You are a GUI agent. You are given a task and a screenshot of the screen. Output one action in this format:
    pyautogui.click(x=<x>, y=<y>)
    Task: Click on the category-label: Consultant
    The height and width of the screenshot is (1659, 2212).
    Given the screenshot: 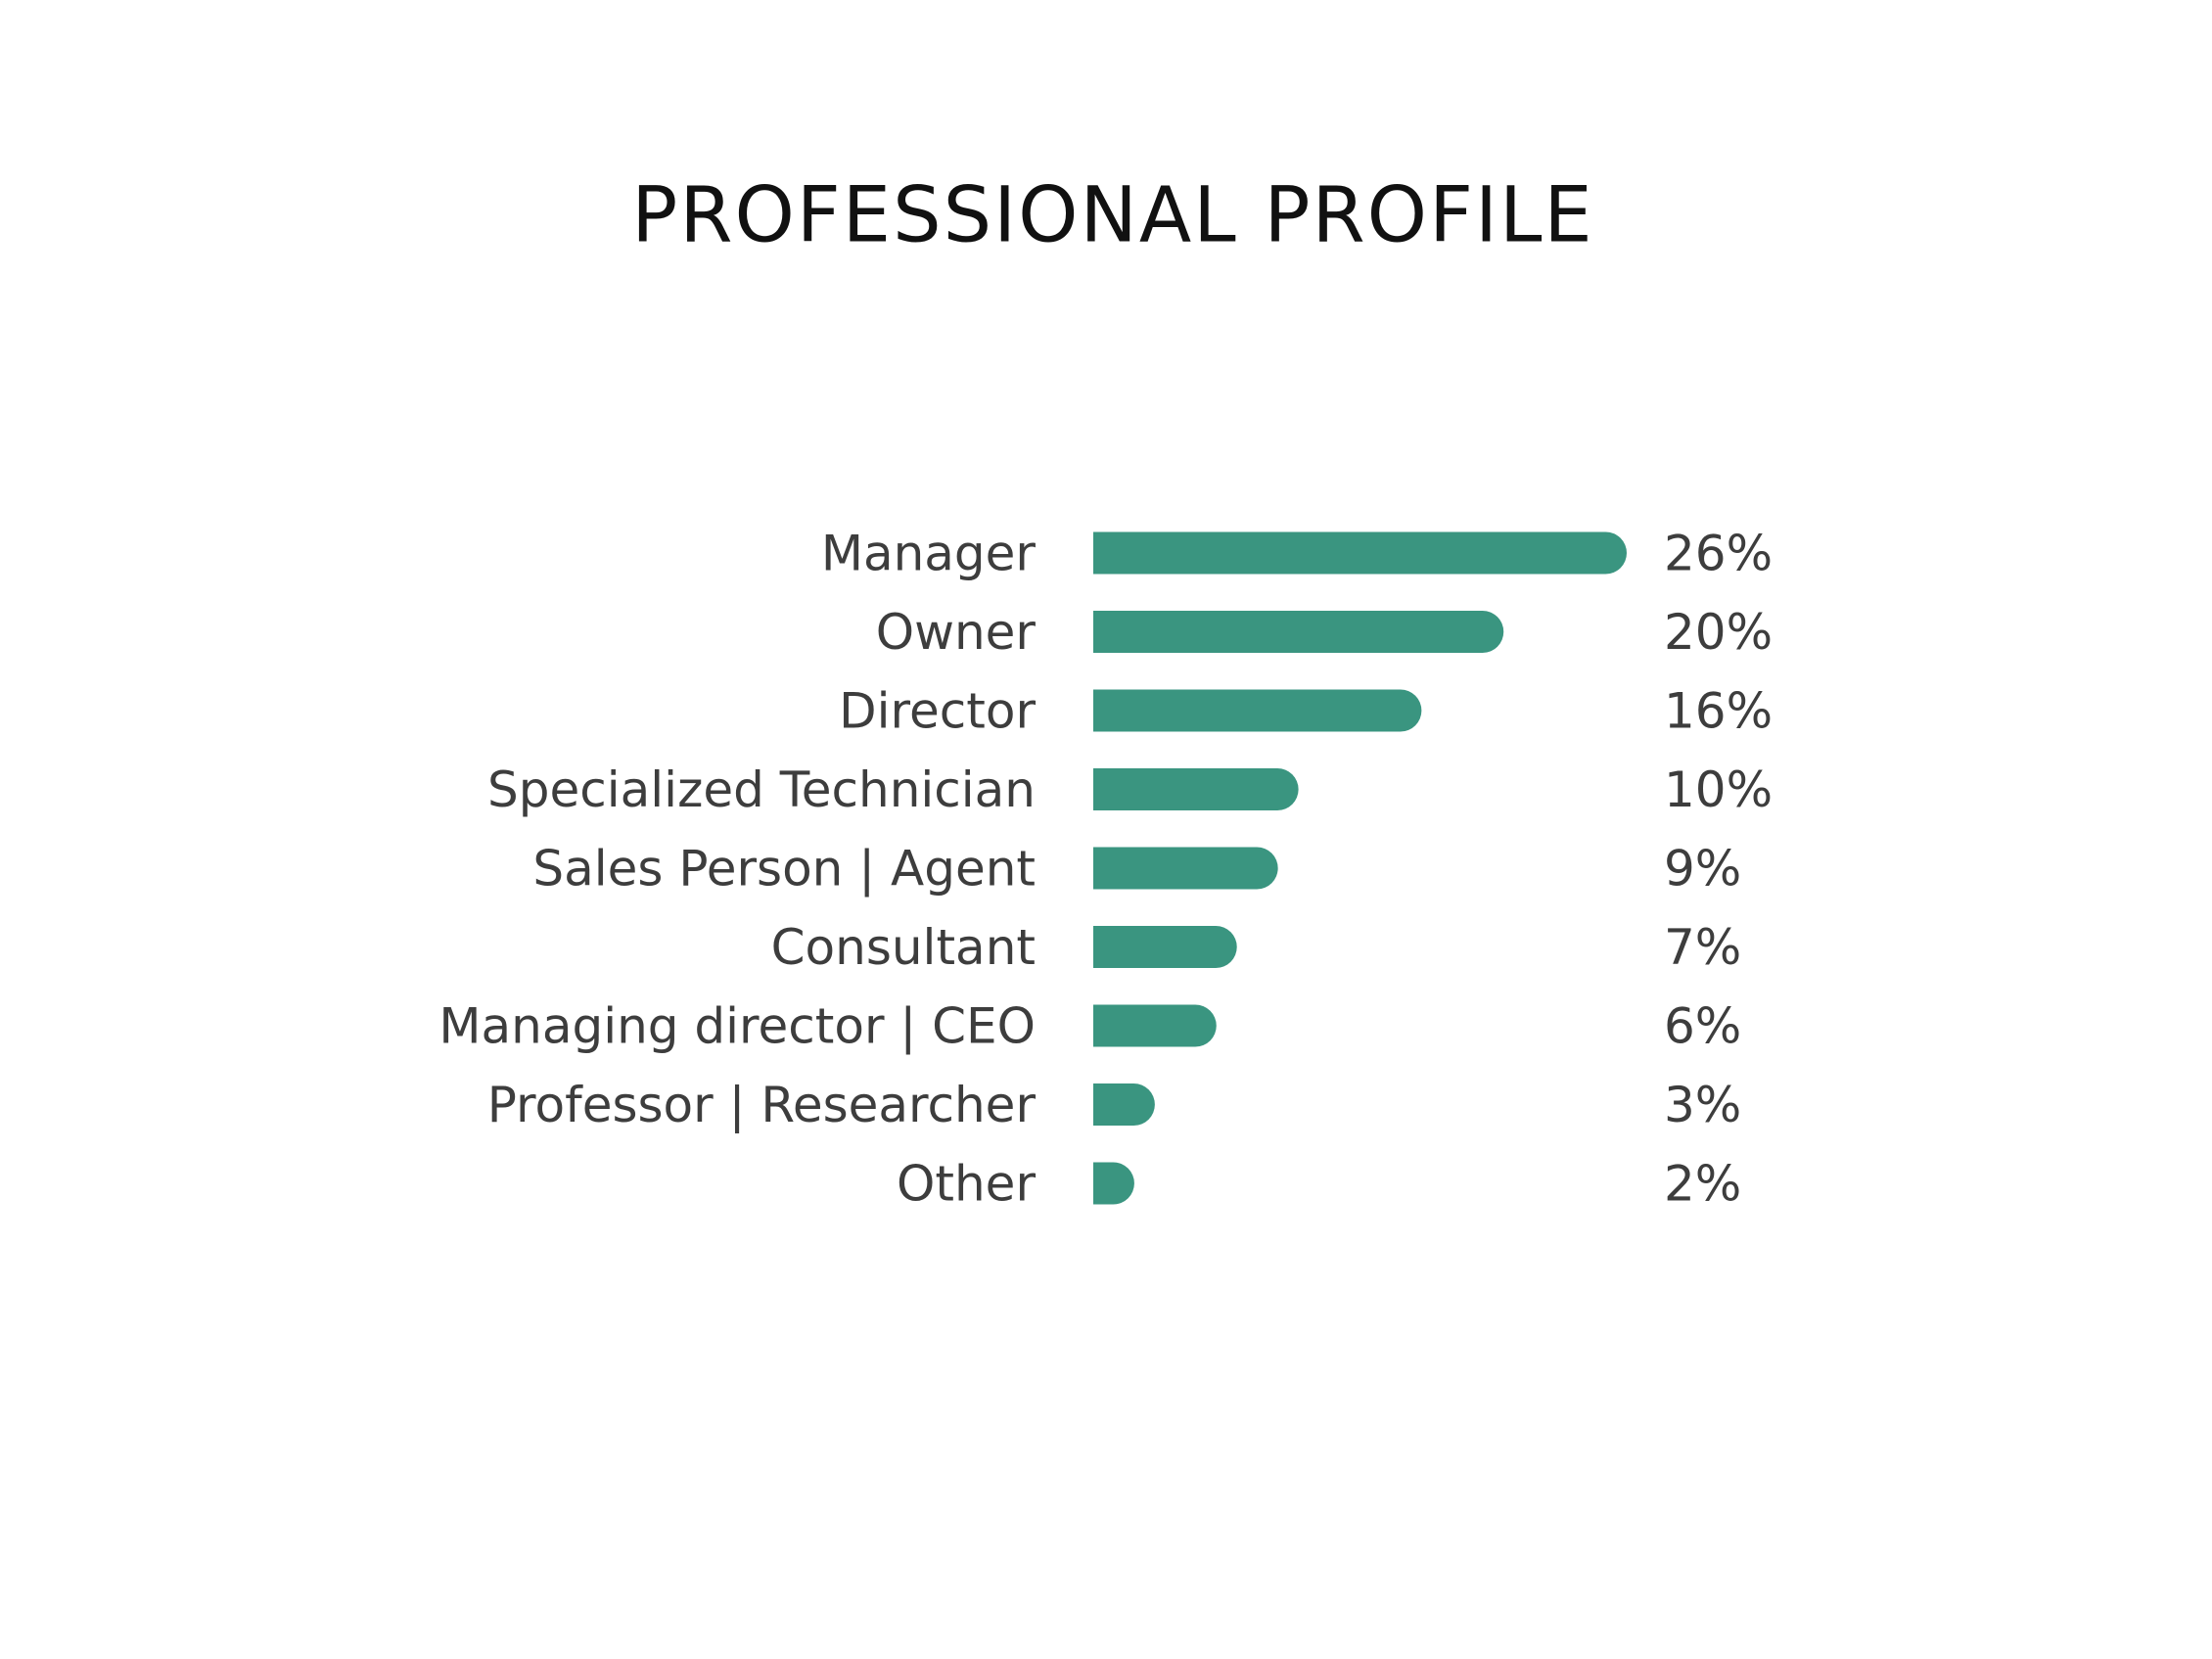 What is the action you would take?
    pyautogui.click(x=903, y=947)
    